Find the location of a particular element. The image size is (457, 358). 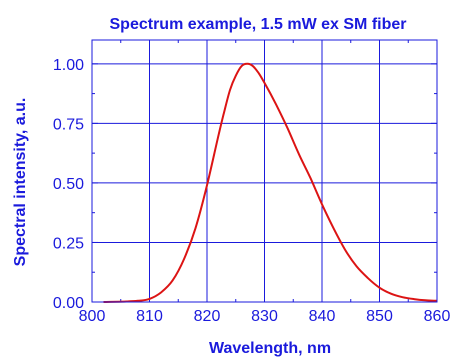

x-tick-label: 810 is located at coordinates (149, 316).